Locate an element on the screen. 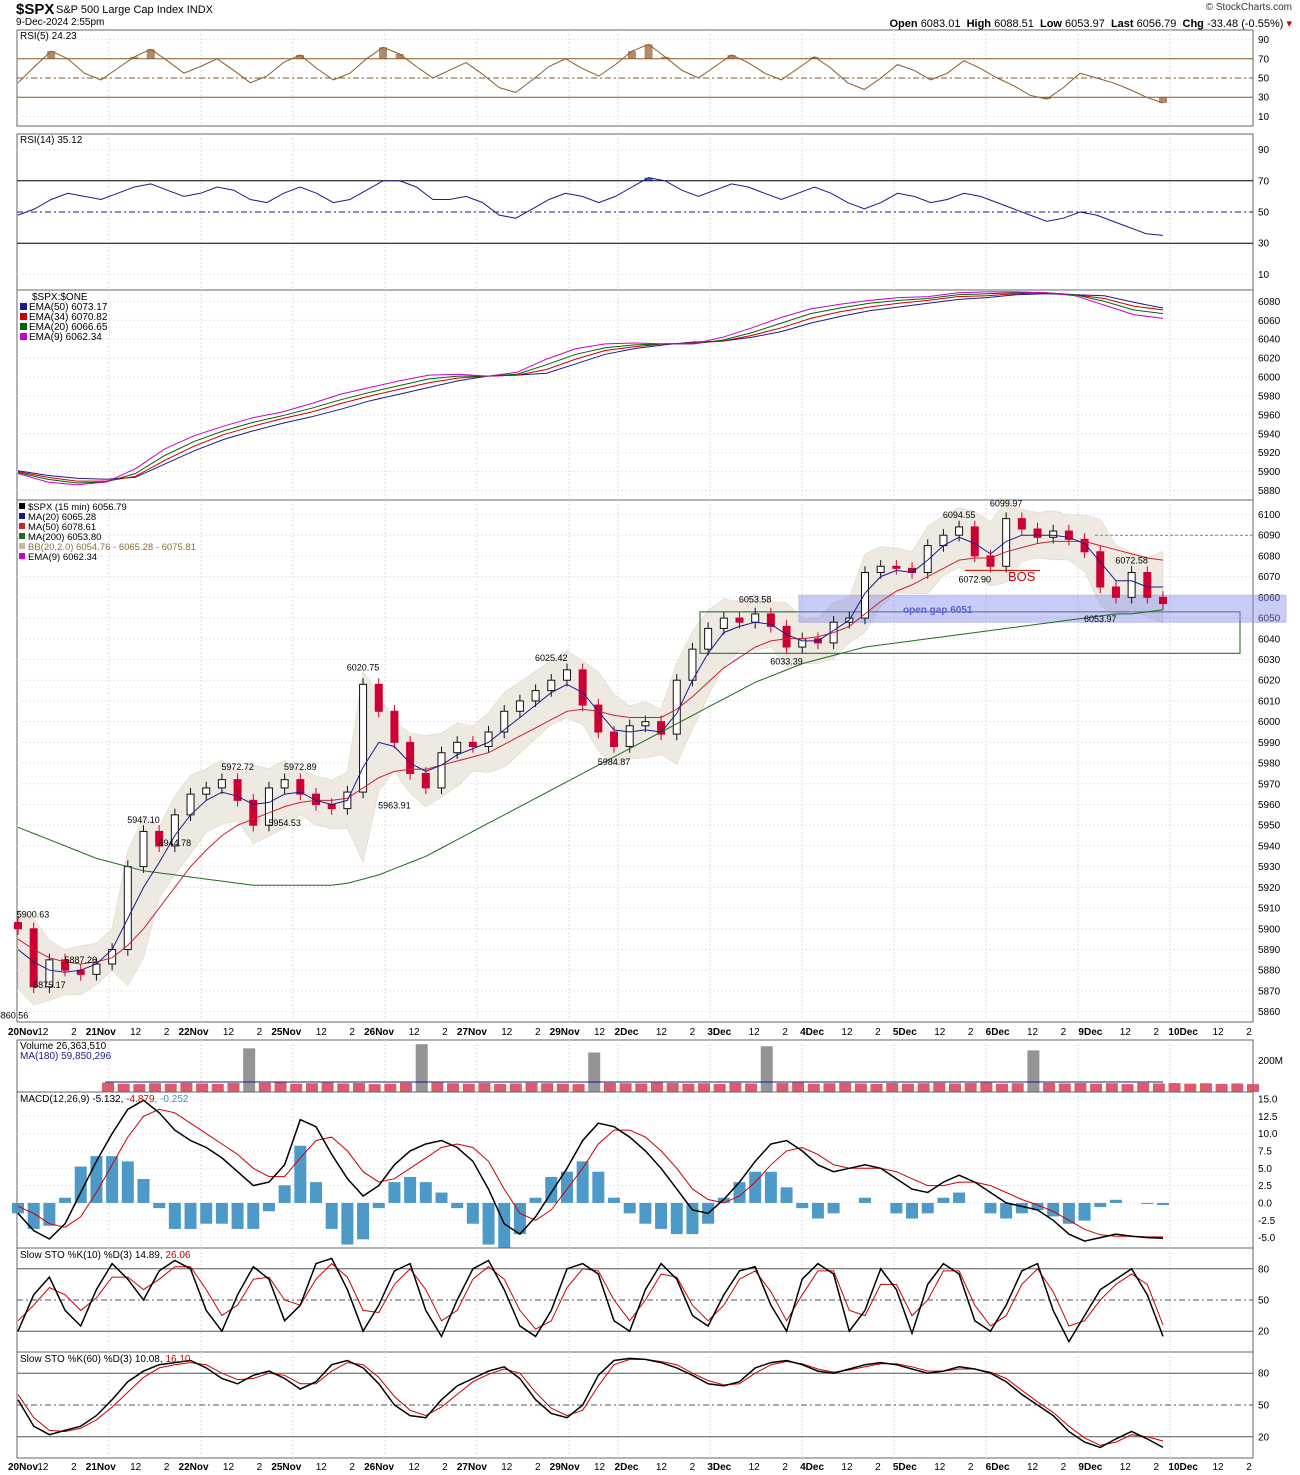  rsi14-line is located at coordinates (590, 206).